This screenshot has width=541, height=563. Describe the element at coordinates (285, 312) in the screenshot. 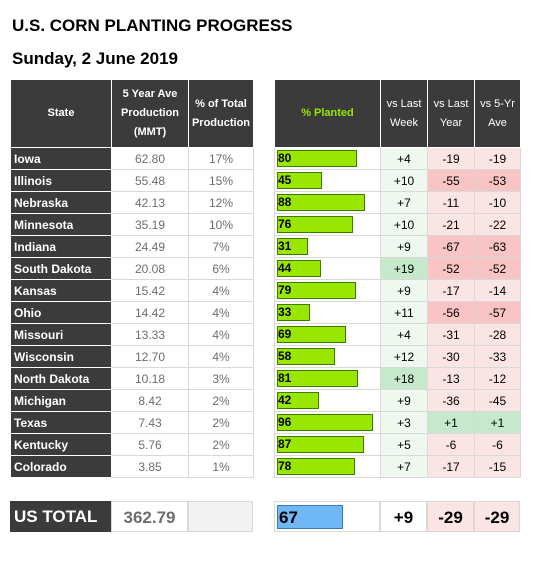

I see `planted-value: 33` at that location.